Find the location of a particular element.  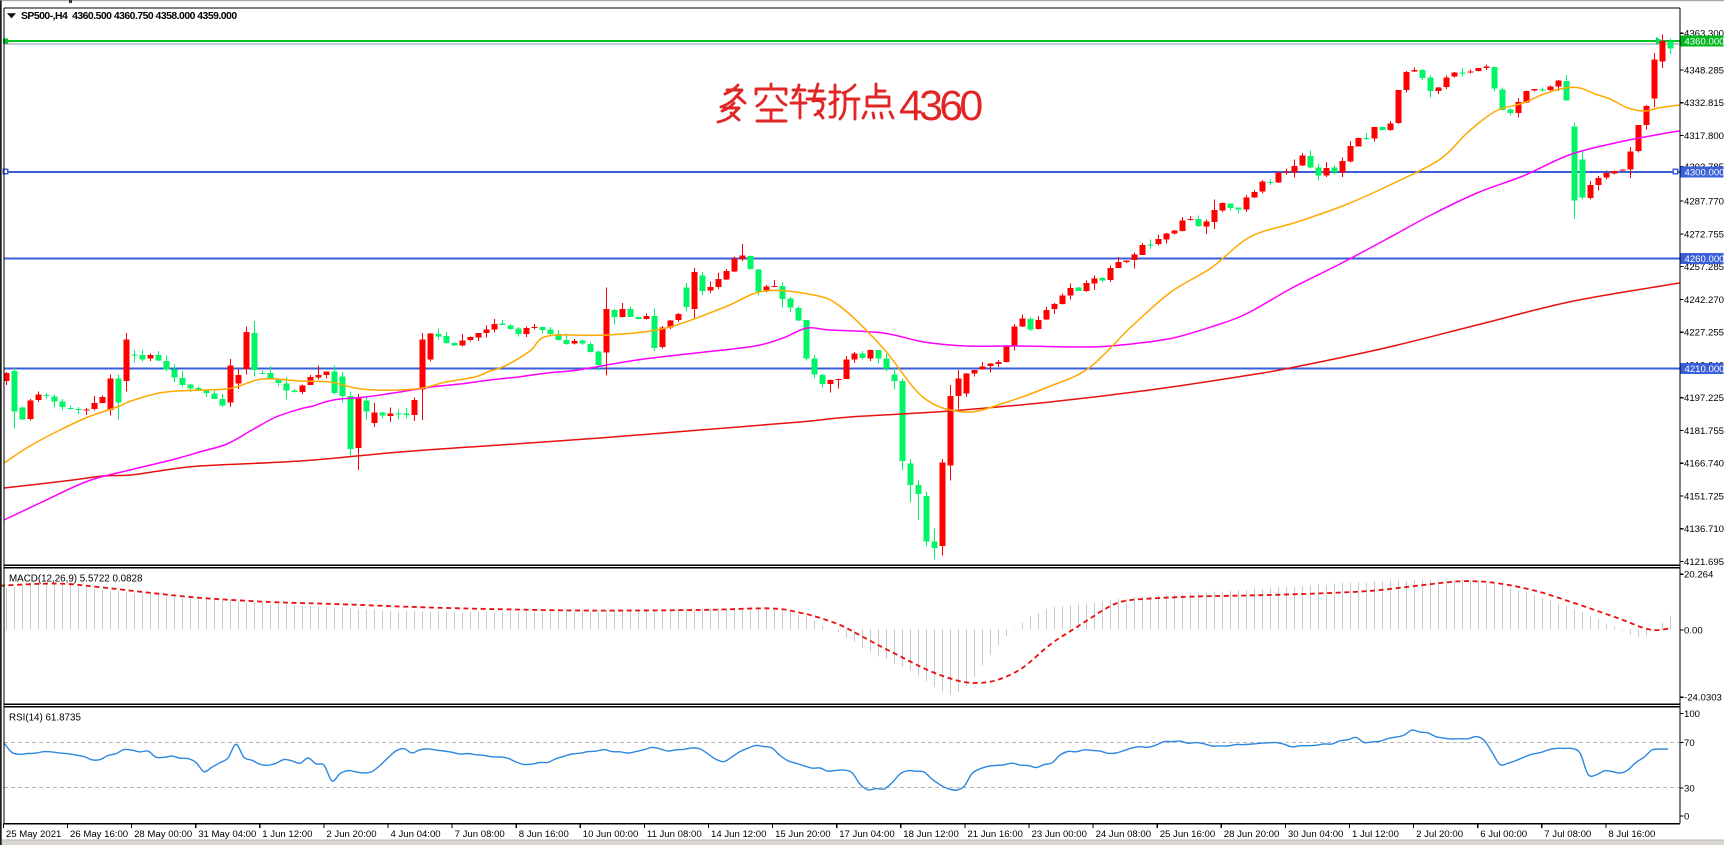

svg-text: 25 May 2021 is located at coordinates (33, 834).